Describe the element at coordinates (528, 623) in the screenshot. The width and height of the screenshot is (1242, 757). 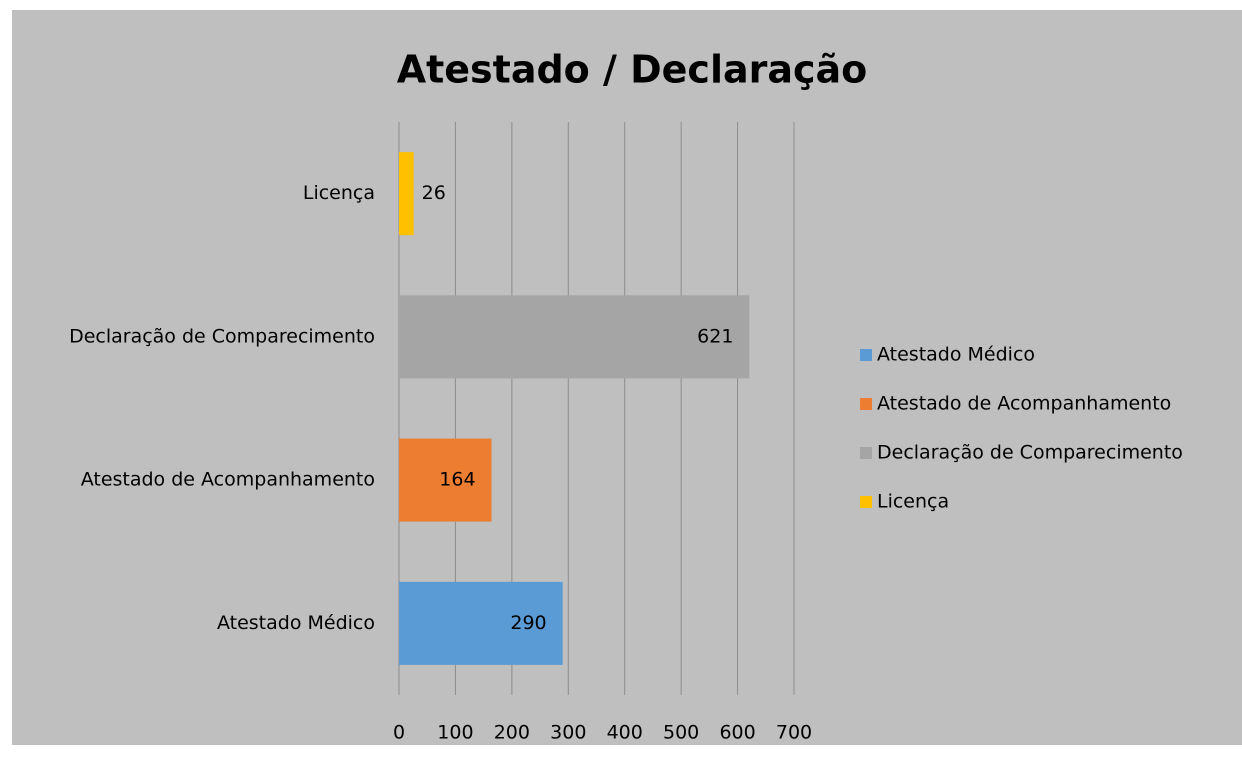
I see `data-label: 290` at that location.